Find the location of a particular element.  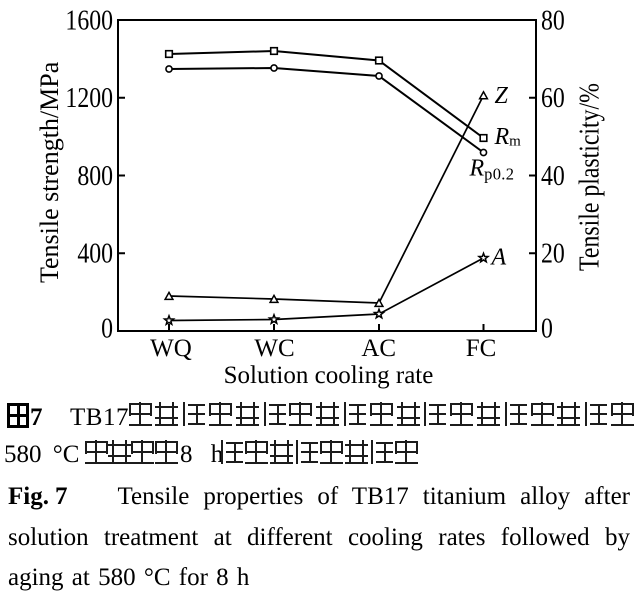

svg-text: 1600 is located at coordinates (89, 20).